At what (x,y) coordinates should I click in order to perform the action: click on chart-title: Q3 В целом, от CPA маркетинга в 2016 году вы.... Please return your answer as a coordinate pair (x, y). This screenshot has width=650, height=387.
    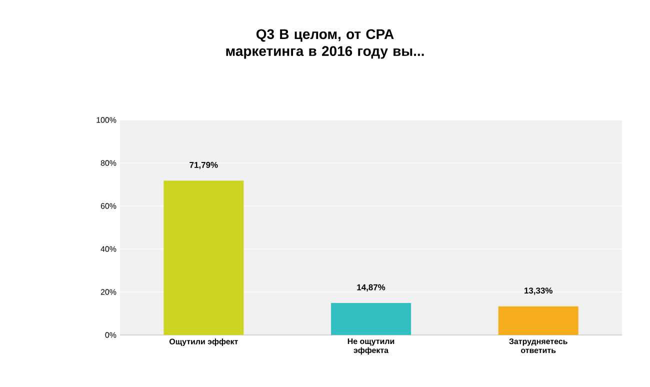
    Looking at the image, I should click on (325, 44).